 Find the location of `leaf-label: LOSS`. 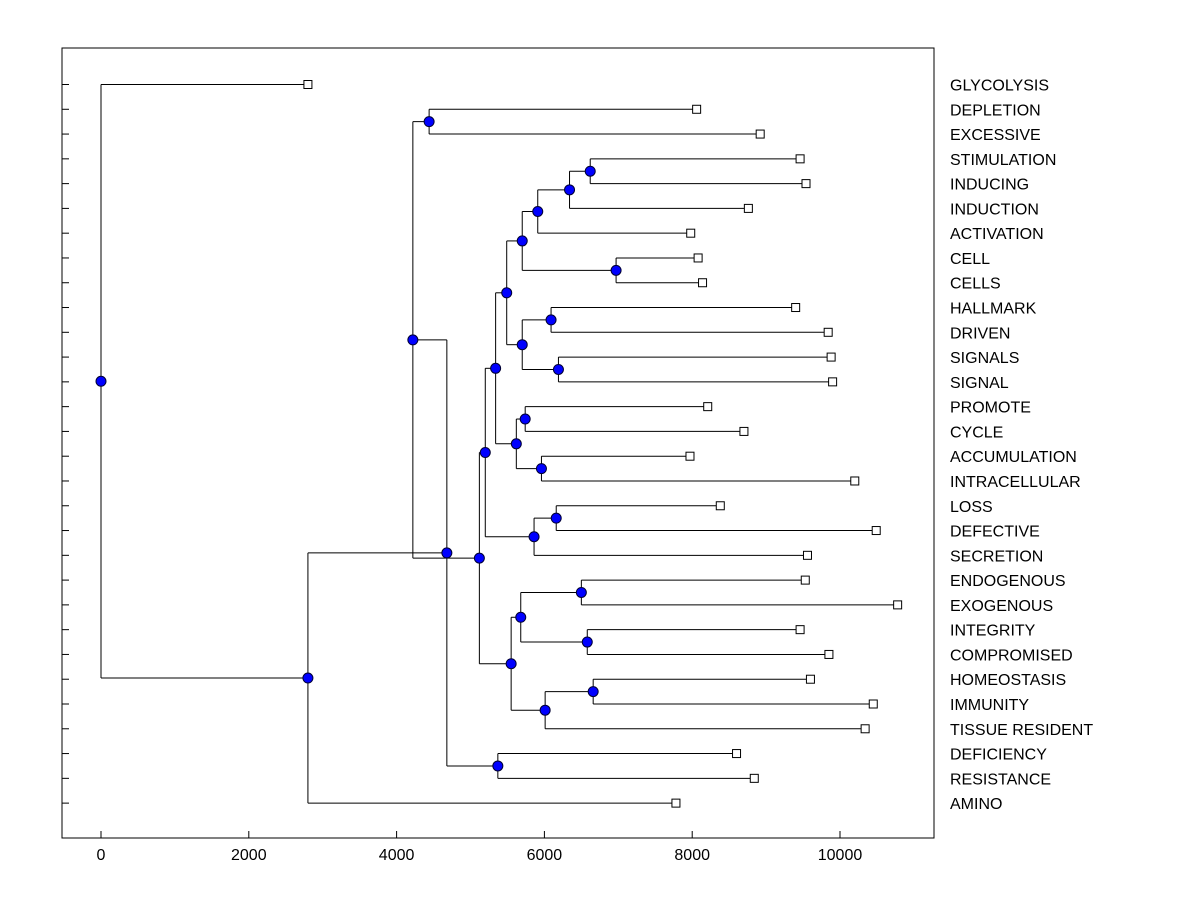

leaf-label: LOSS is located at coordinates (971, 507).